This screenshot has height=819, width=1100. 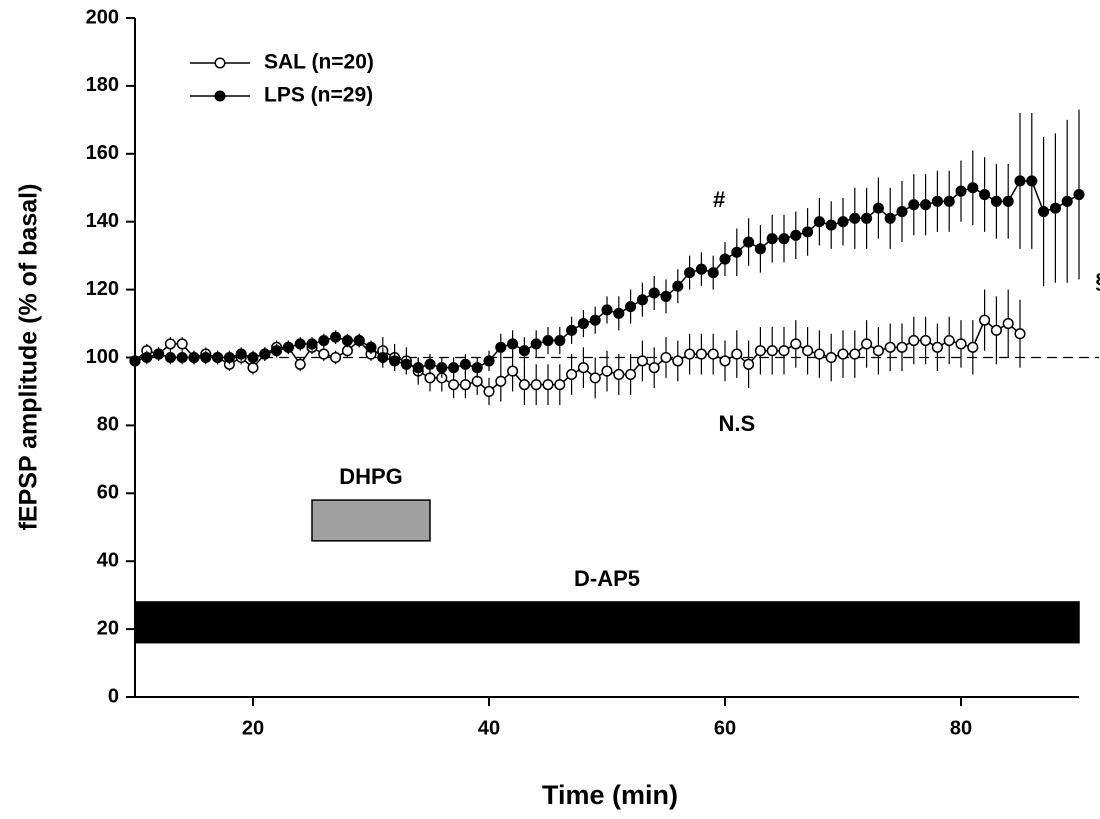 What do you see at coordinates (371, 520) in the screenshot?
I see `band` at bounding box center [371, 520].